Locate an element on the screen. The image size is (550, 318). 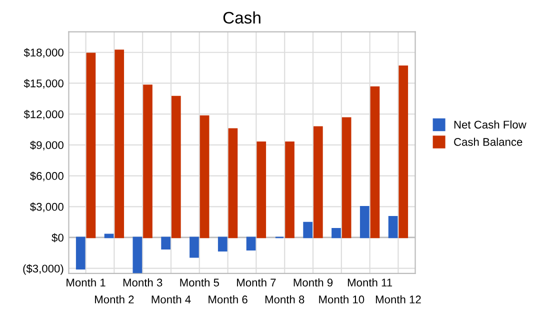
y-tick-label: ($3,000) is located at coordinates (43, 269).